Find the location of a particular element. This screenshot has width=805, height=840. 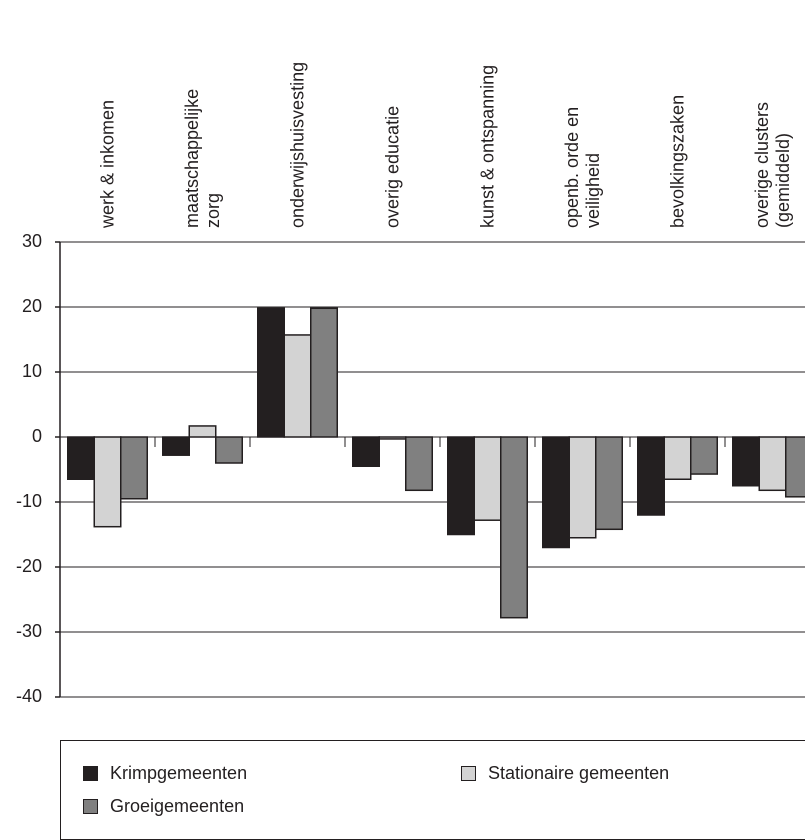

legend-item: Stationaire gemeenten is located at coordinates (565, 773).